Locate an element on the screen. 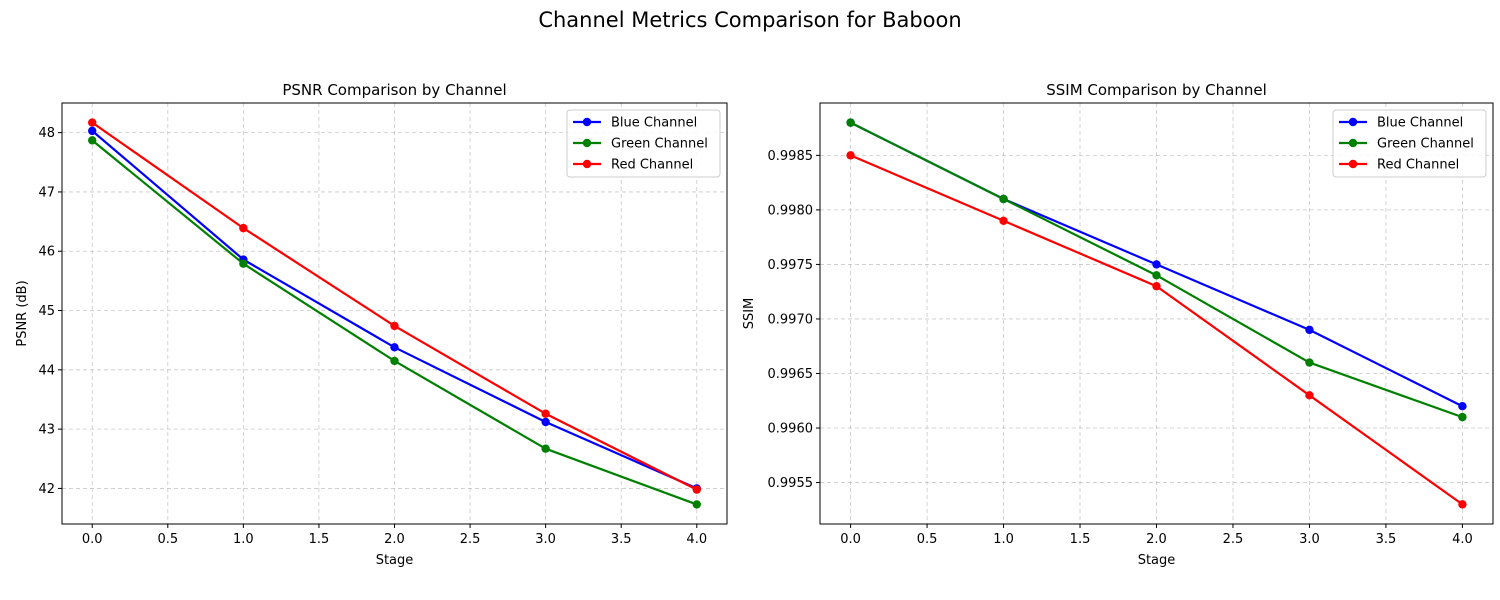 The height and width of the screenshot is (600, 1500). y-tick-label: 0.9970 is located at coordinates (791, 319).